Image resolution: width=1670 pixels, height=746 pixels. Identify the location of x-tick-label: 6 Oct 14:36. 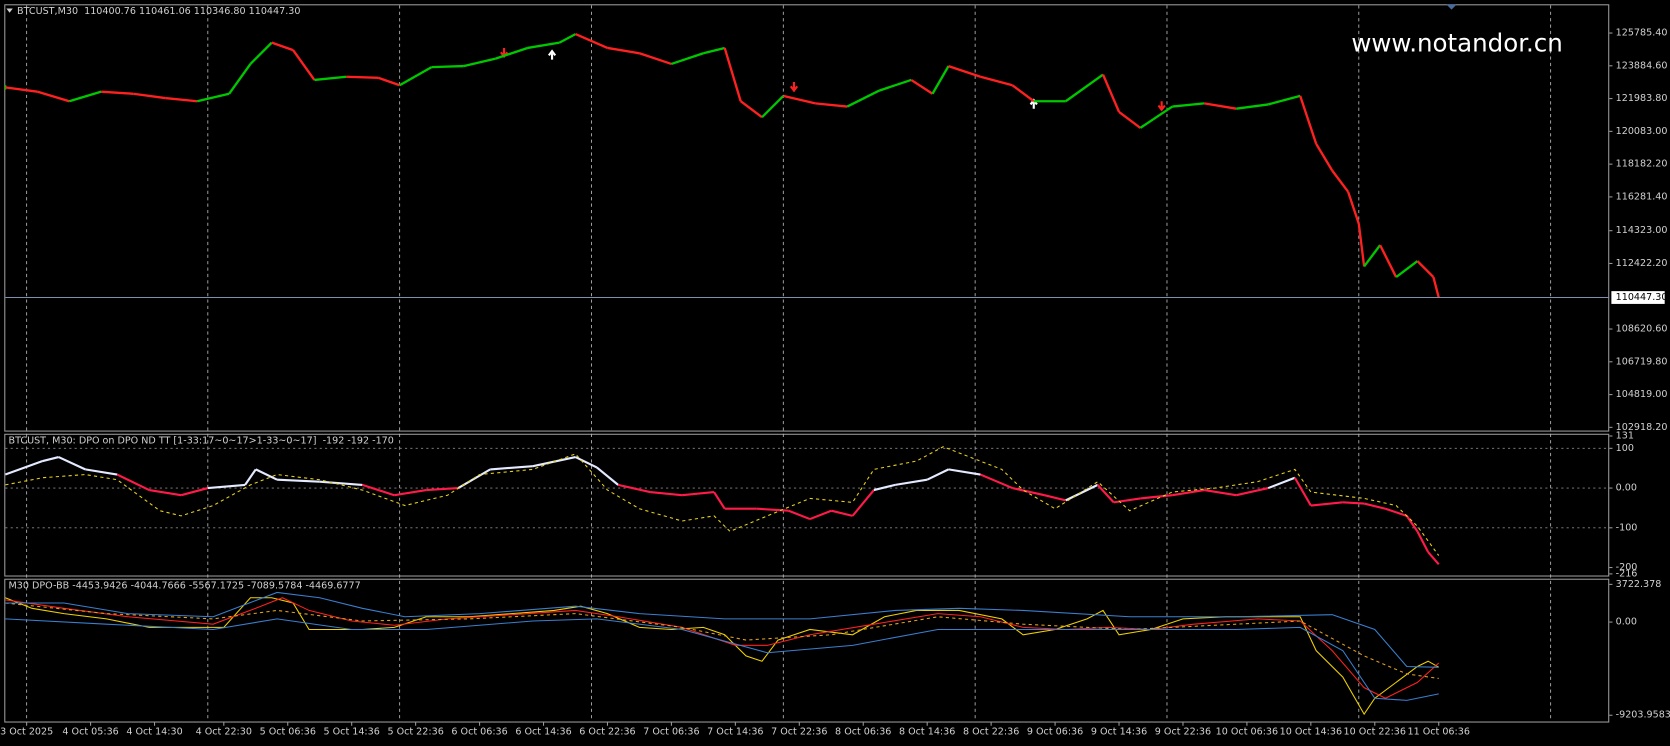
(543, 732).